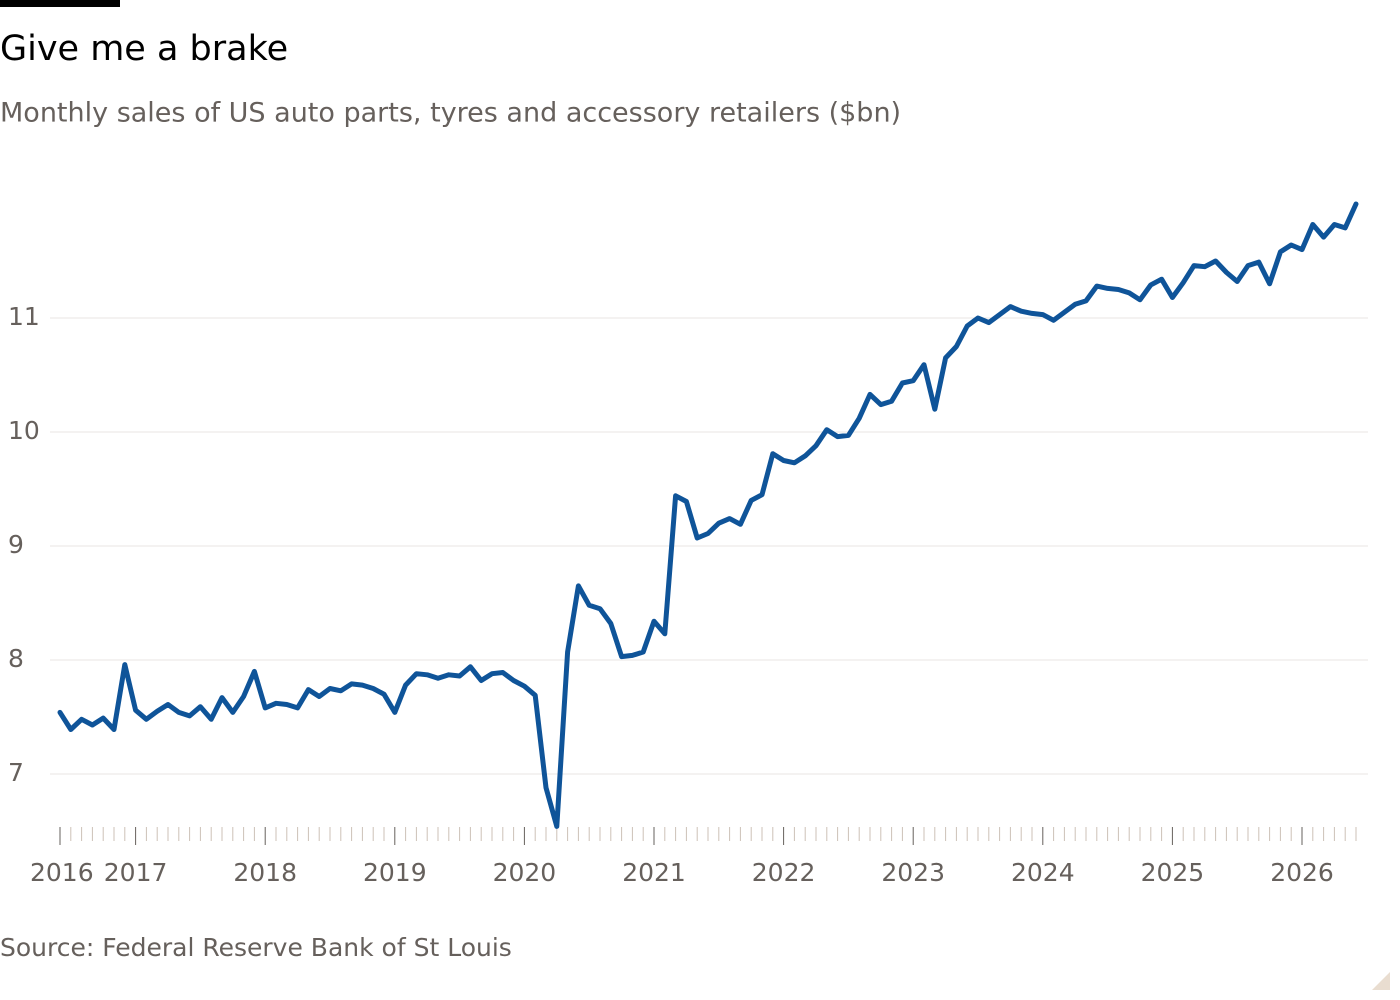 The width and height of the screenshot is (1400, 1000). I want to click on x-tick-label: 2020, so click(525, 872).